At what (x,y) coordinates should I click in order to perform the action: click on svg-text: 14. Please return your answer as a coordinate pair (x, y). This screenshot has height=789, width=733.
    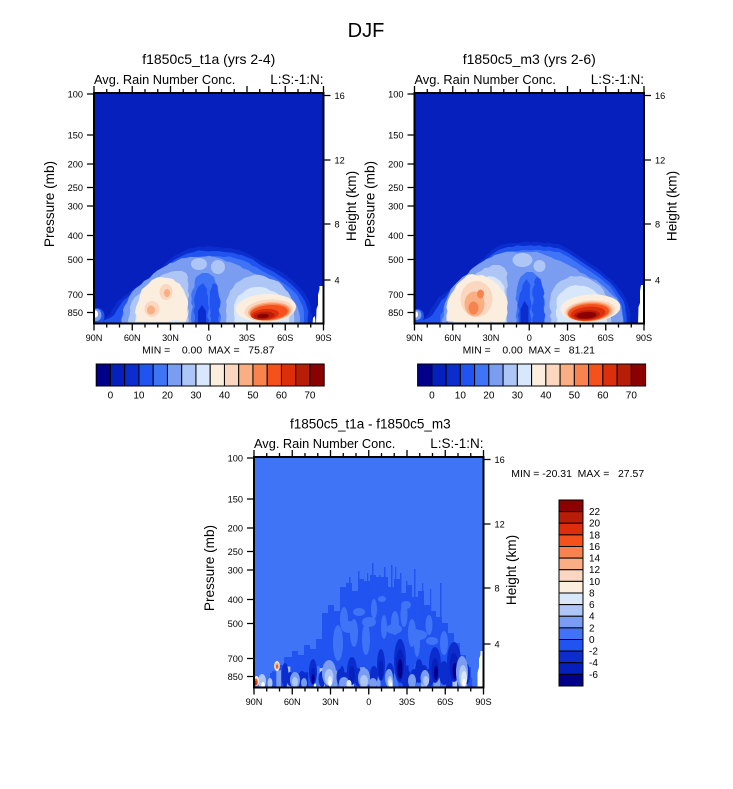
    Looking at the image, I should click on (595, 559).